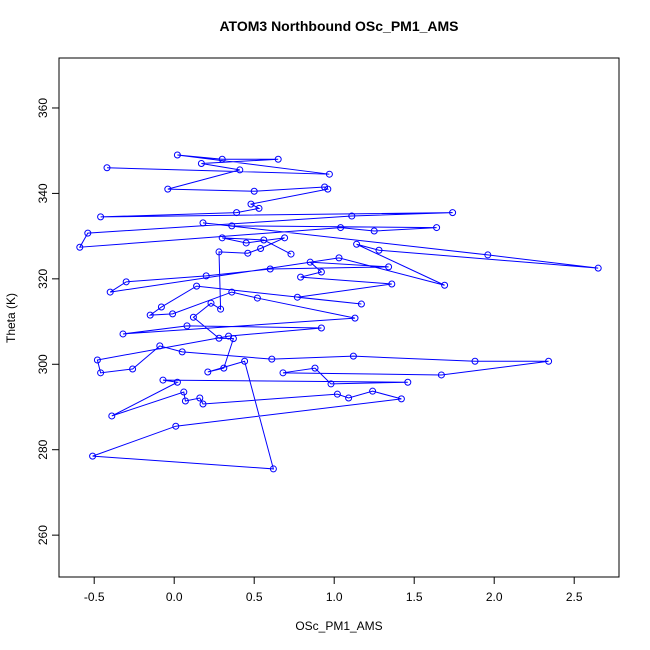 Image resolution: width=650 pixels, height=650 pixels. I want to click on y-axis-label: Theta (K), so click(11, 318).